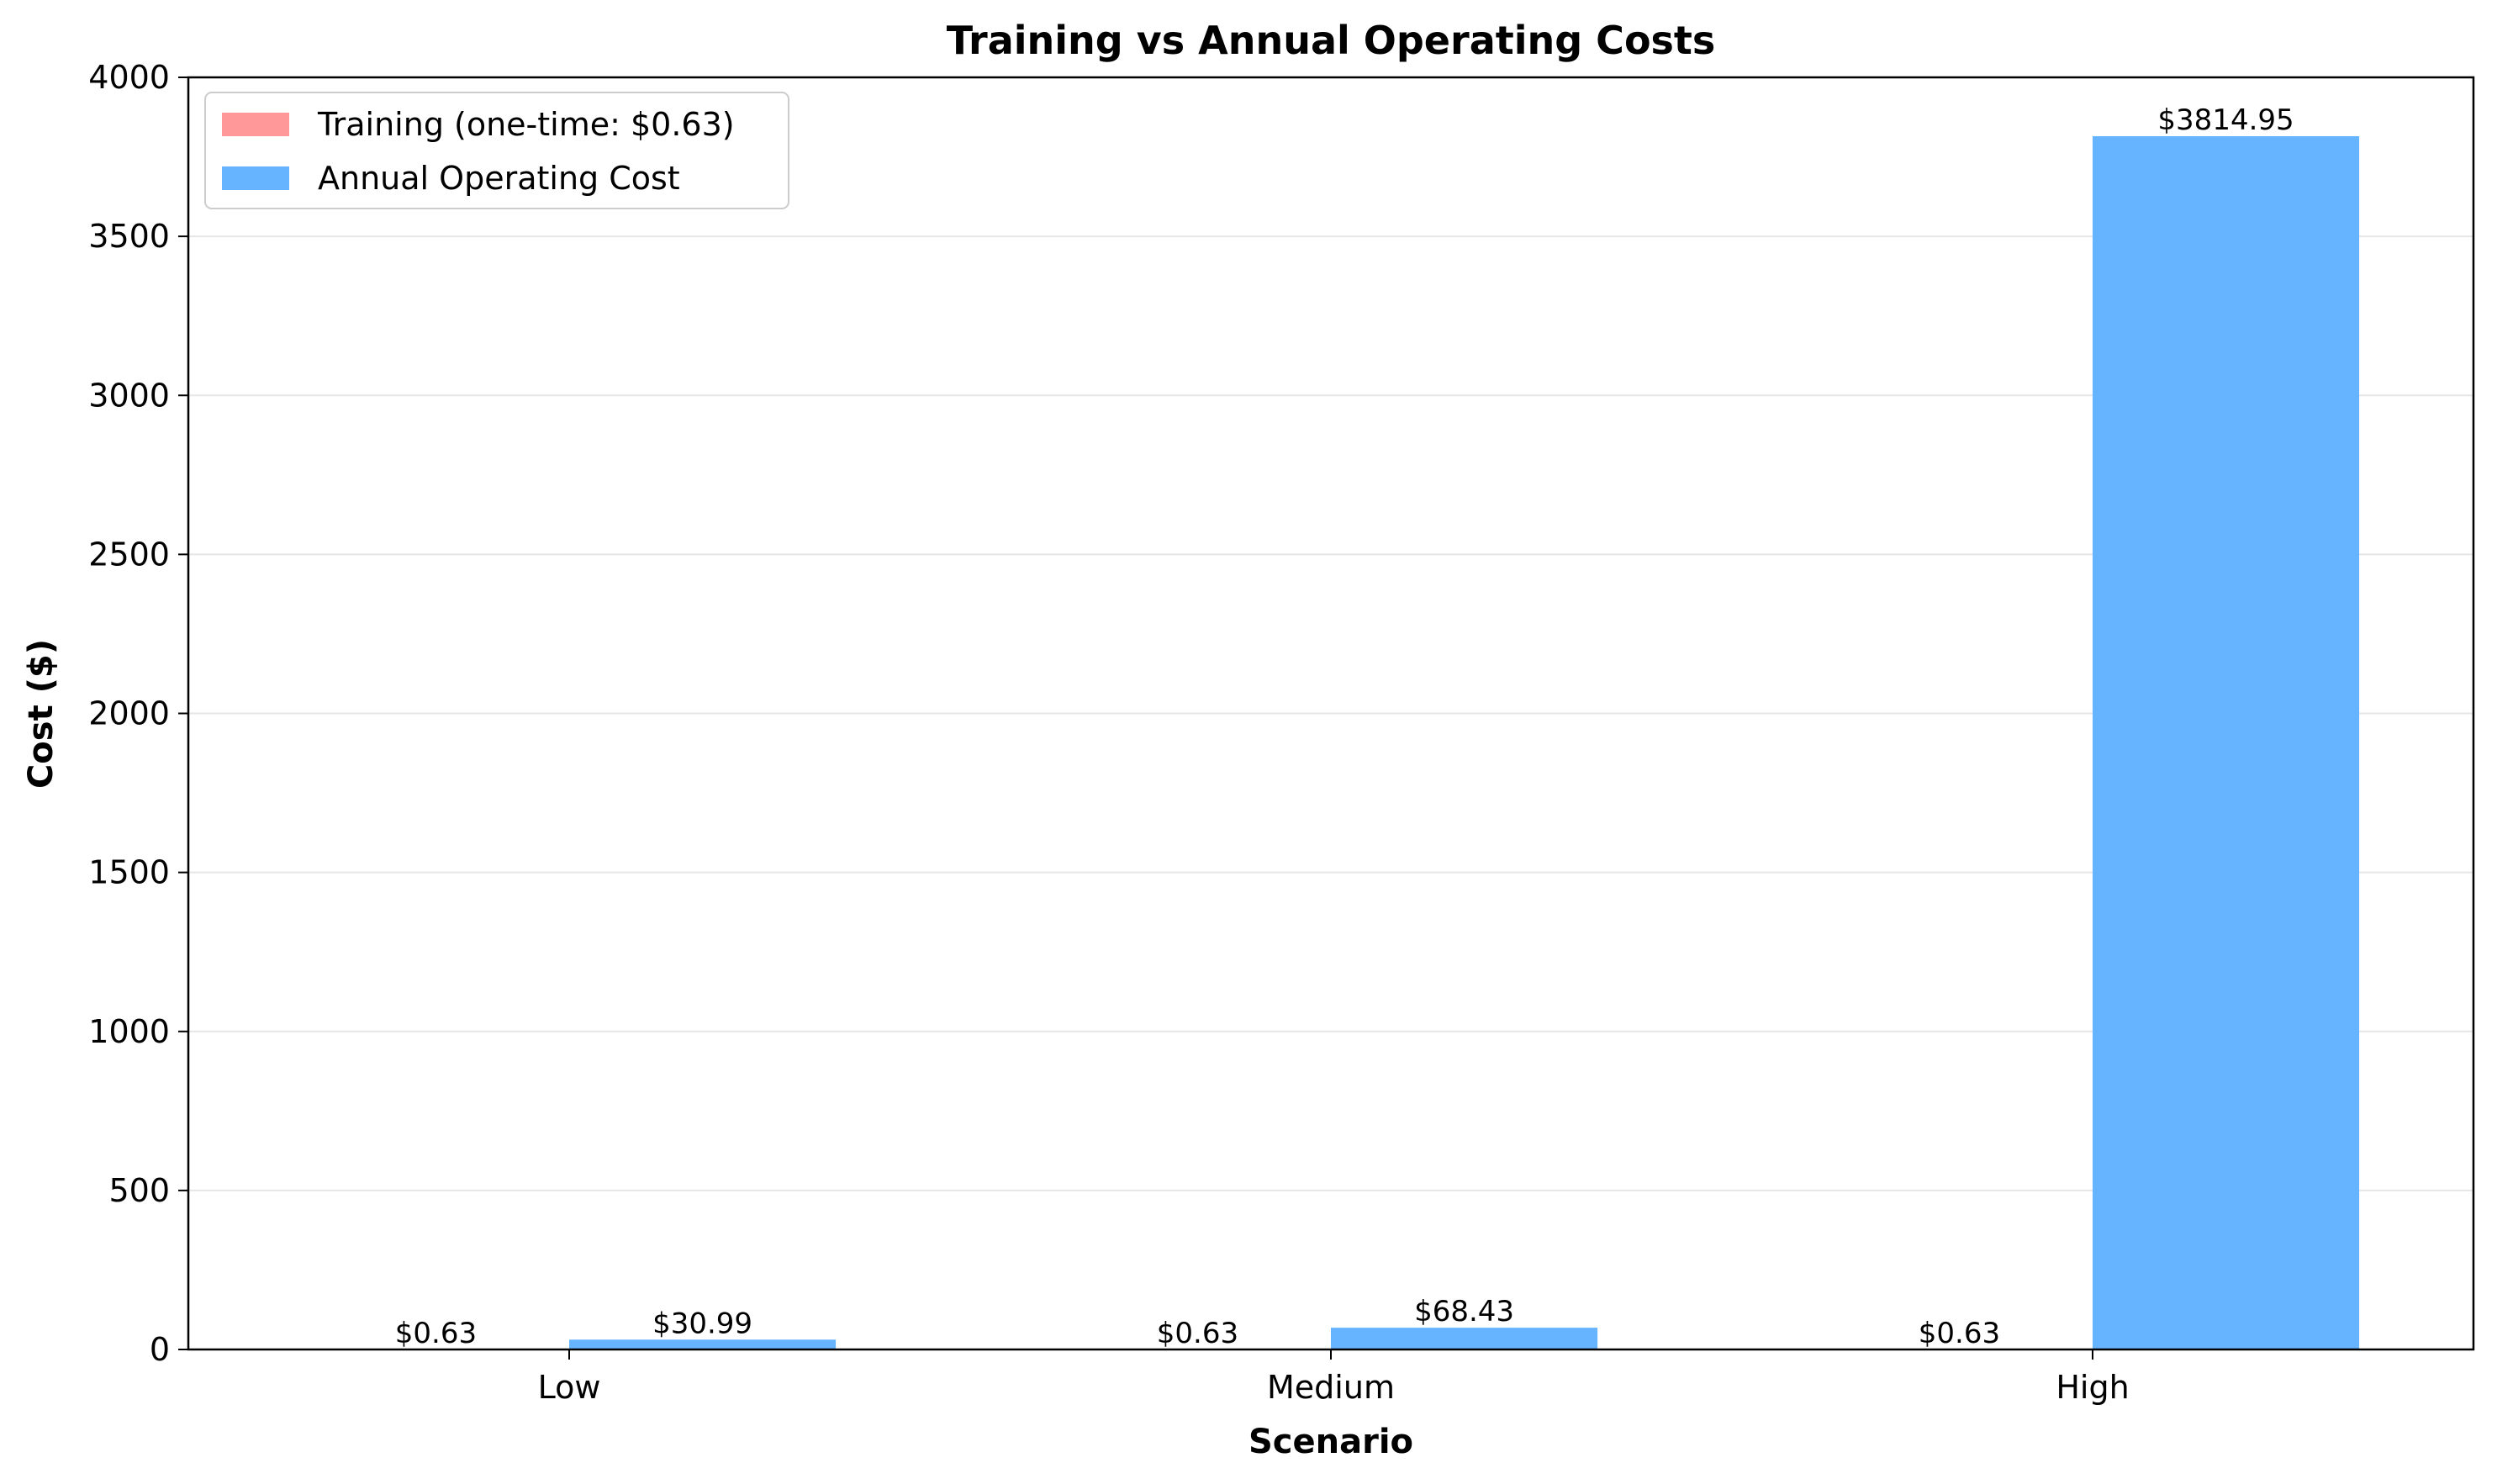 This screenshot has height=1484, width=2497. Describe the element at coordinates (1464, 1338) in the screenshot. I see `bar-annual-operating-medium` at that location.